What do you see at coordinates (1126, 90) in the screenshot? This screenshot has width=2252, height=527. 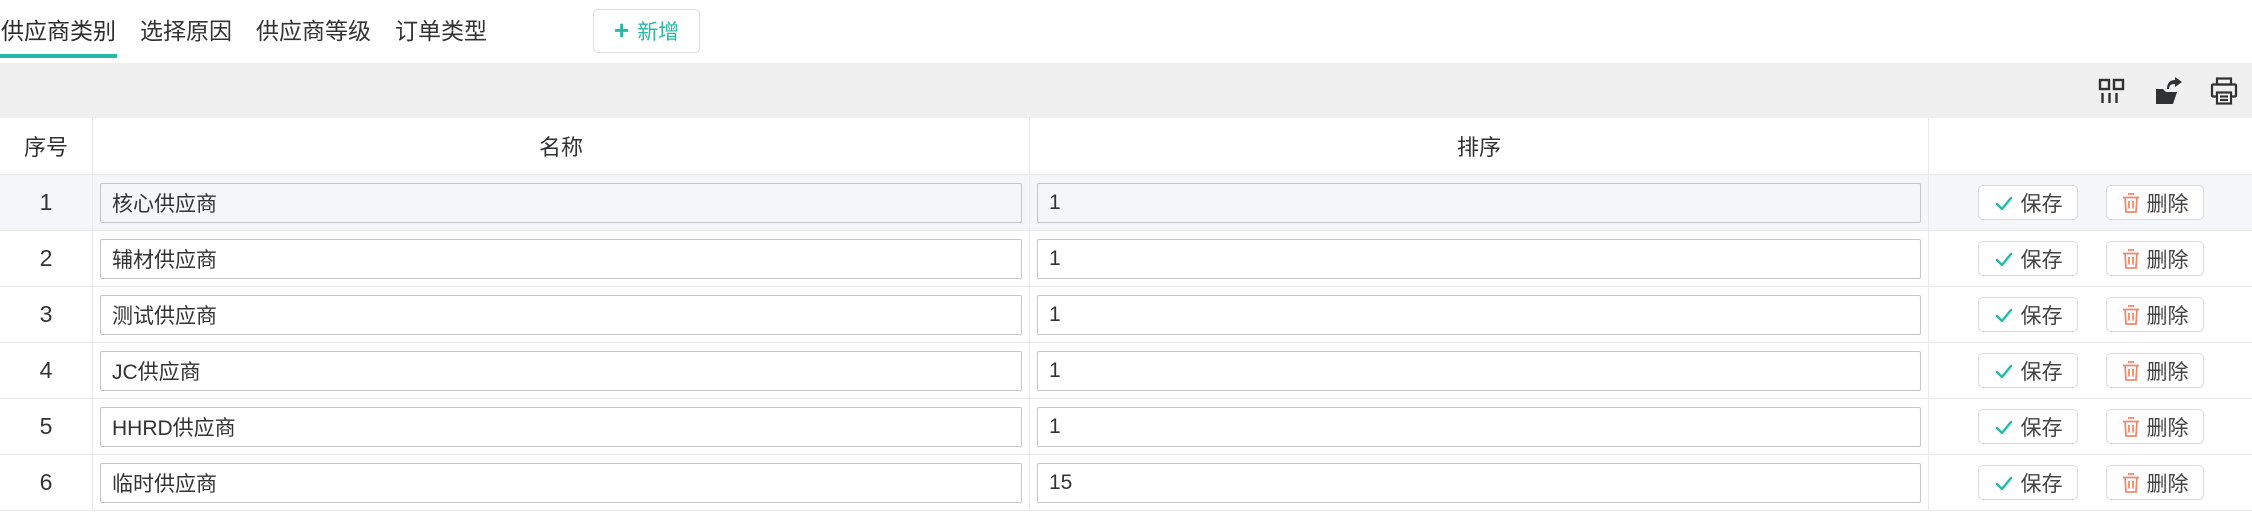 I see `table-toolbar` at bounding box center [1126, 90].